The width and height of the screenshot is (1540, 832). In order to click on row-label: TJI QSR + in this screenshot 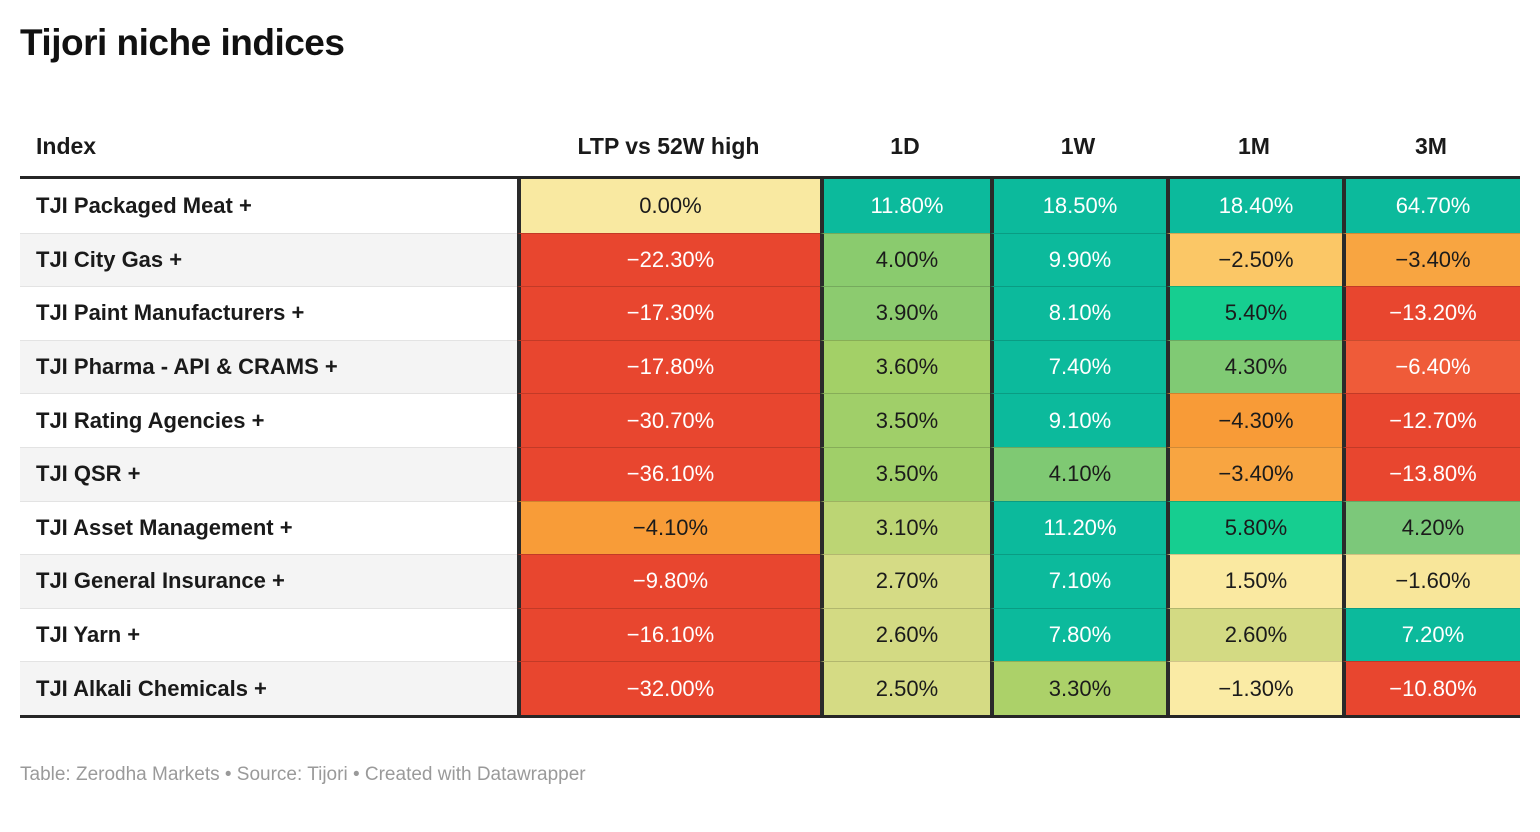, I will do `click(268, 473)`.